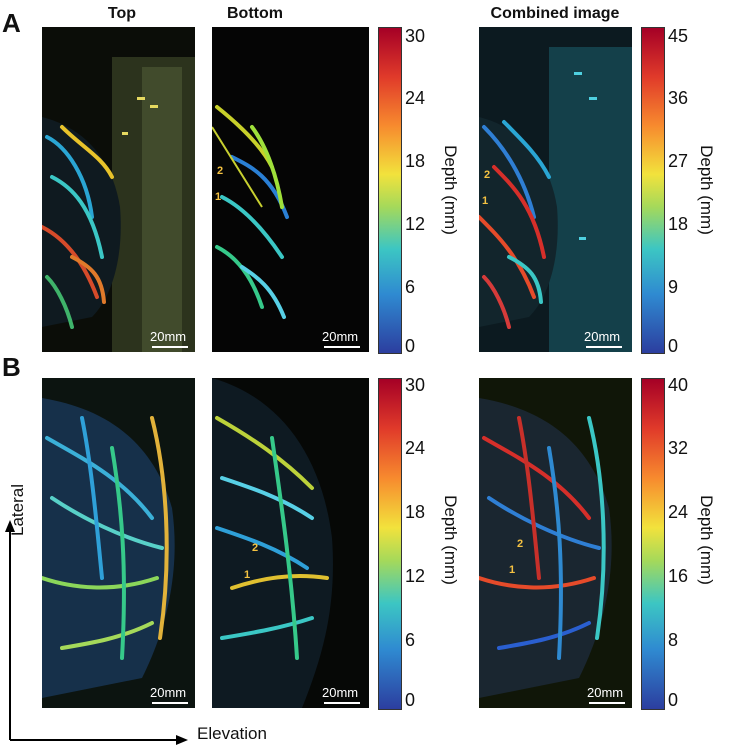 The image size is (738, 745). I want to click on orientation-axes, so click(96, 632).